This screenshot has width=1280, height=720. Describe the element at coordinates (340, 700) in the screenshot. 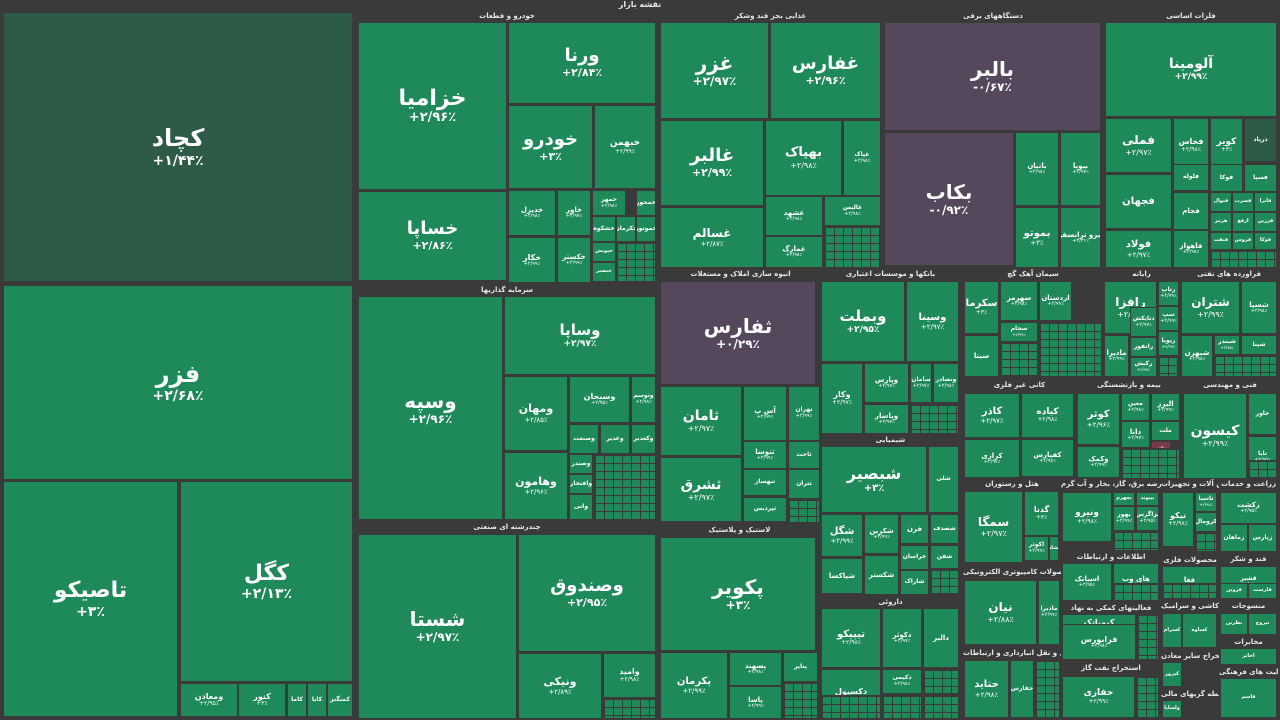

I see `stock-tile: کمنگنز` at that location.